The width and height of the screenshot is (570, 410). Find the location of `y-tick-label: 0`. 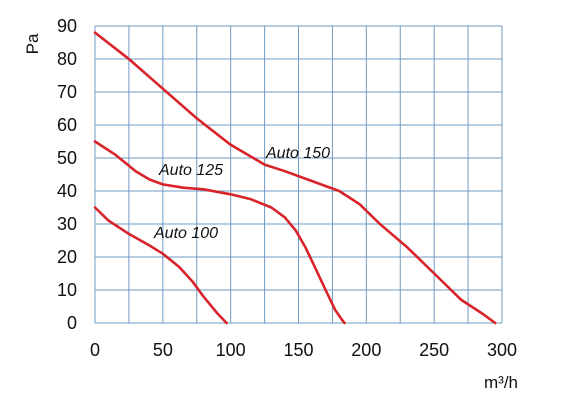

y-tick-label: 0 is located at coordinates (72, 323).